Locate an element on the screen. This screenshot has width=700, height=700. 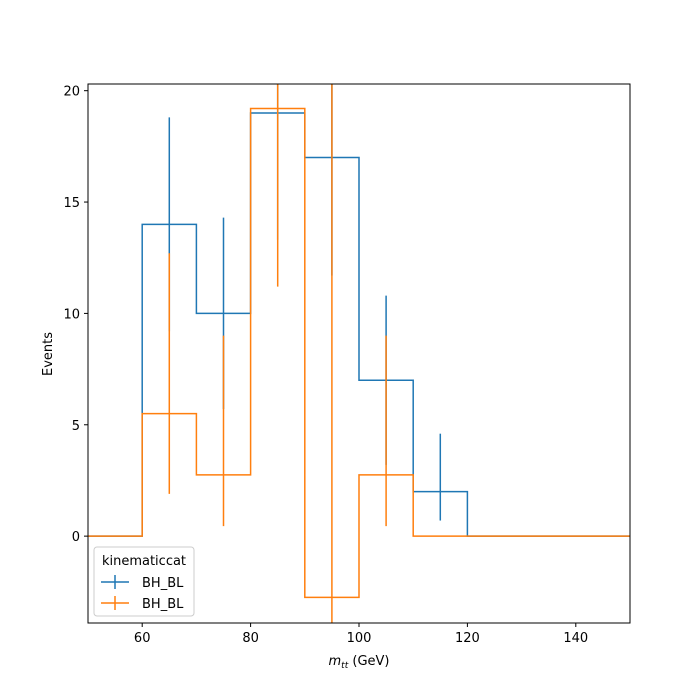
x-axis: 60 80 100 120 140 is located at coordinates (361, 634).